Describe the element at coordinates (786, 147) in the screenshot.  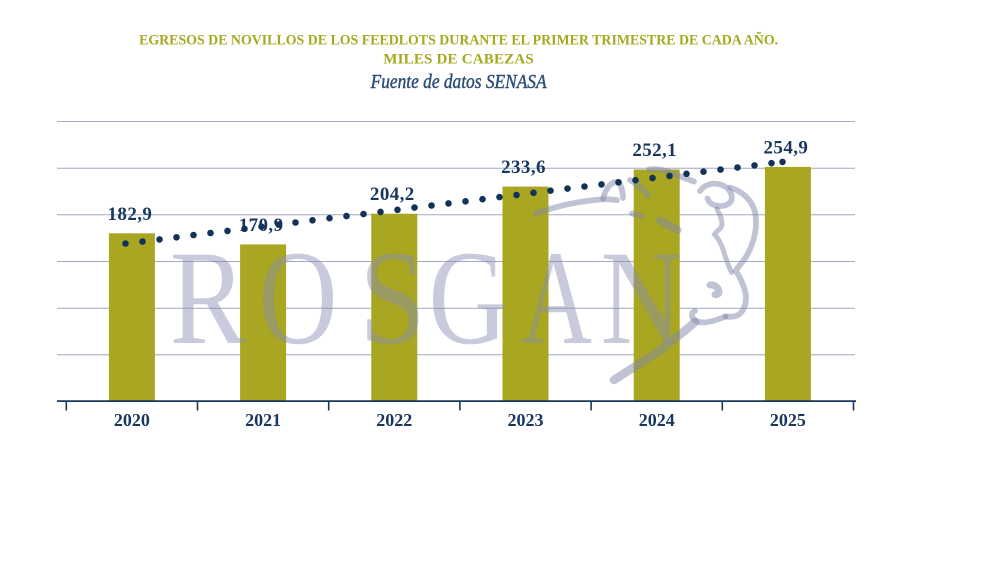
I see `svg-text: 254,9` at that location.